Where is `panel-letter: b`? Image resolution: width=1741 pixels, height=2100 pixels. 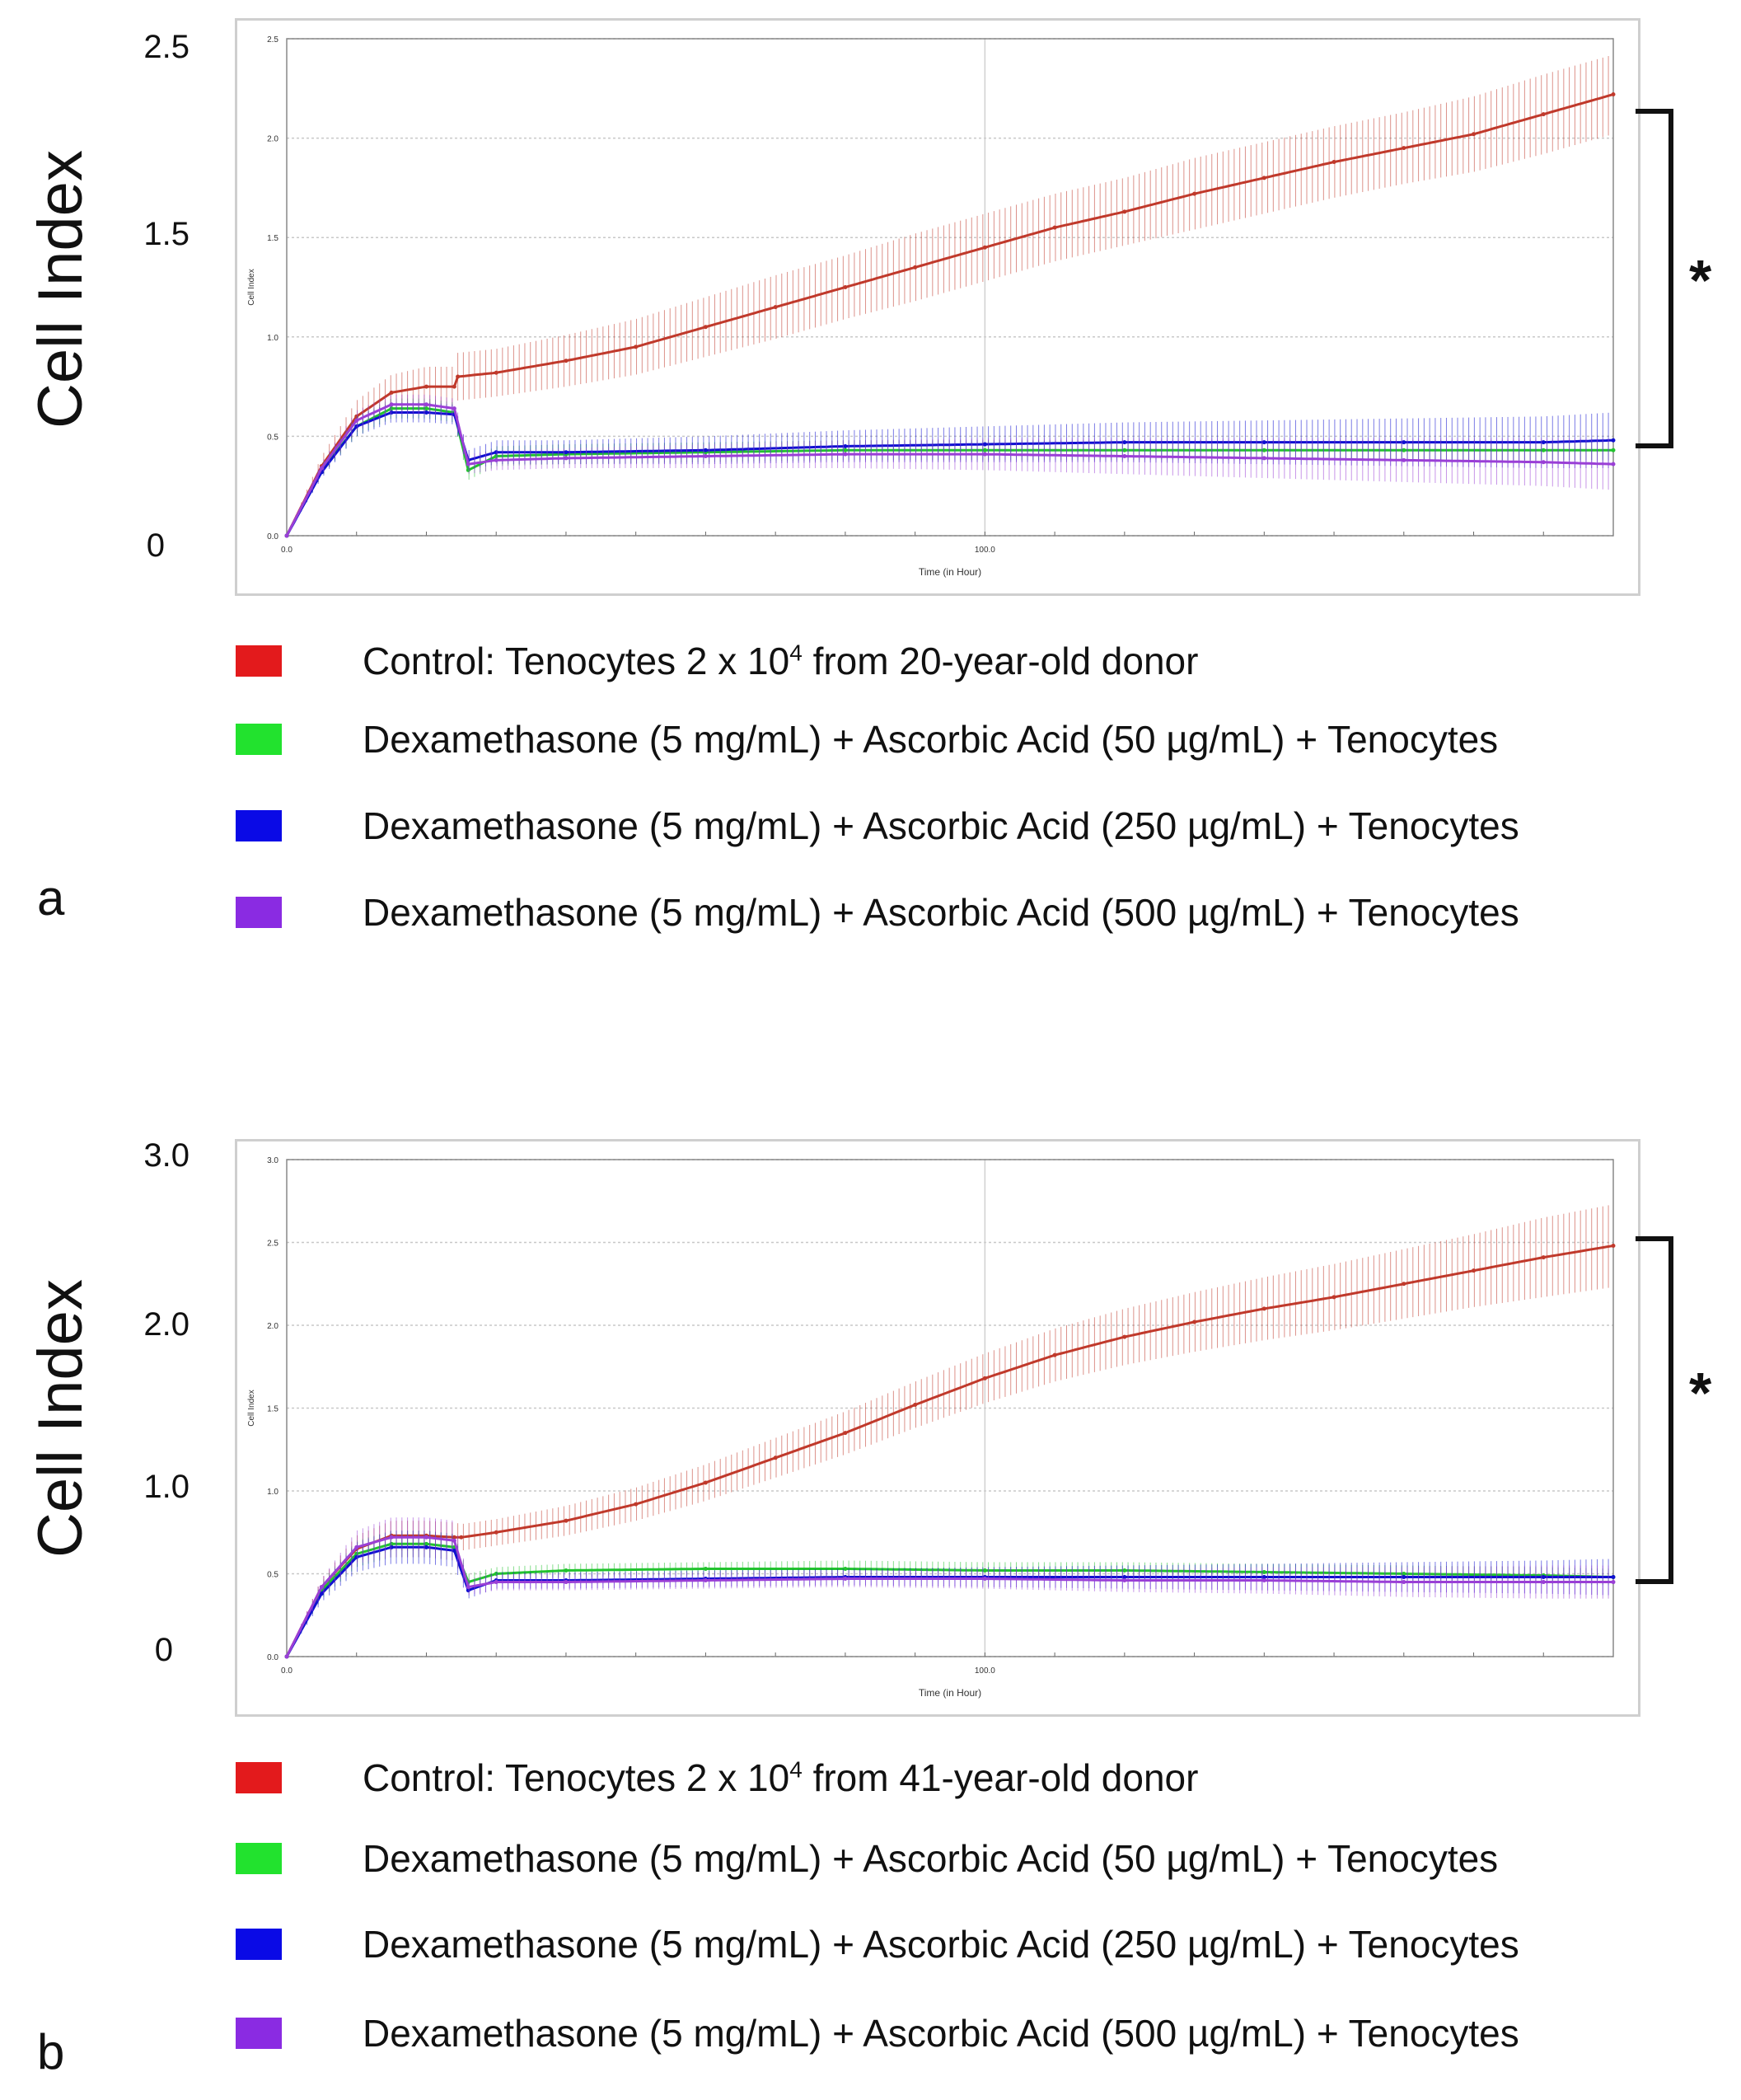
panel-letter: b is located at coordinates (51, 2051).